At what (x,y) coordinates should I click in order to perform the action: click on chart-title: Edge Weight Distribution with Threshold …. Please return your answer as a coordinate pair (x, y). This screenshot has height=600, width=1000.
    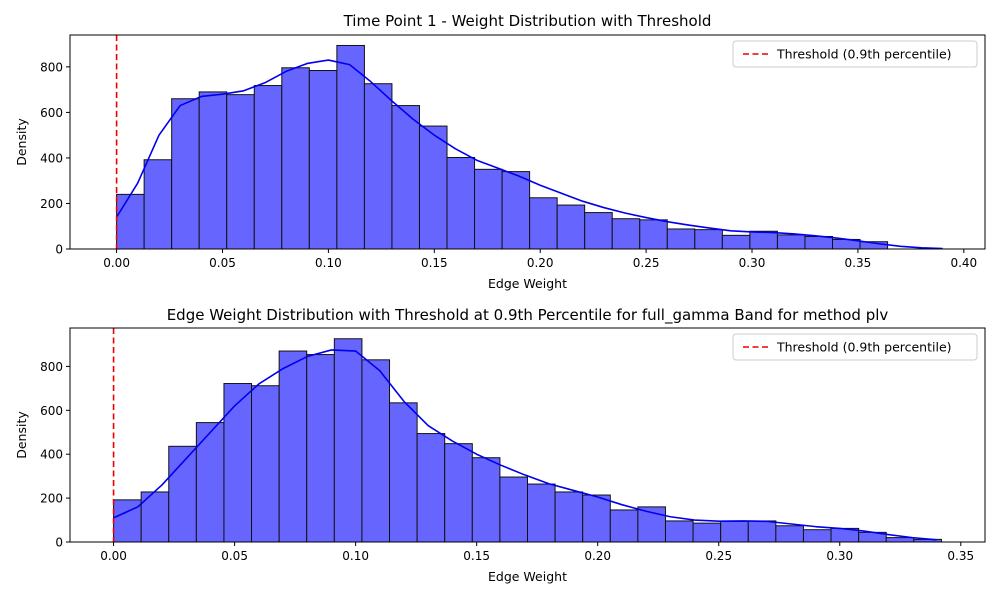
    Looking at the image, I should click on (528, 315).